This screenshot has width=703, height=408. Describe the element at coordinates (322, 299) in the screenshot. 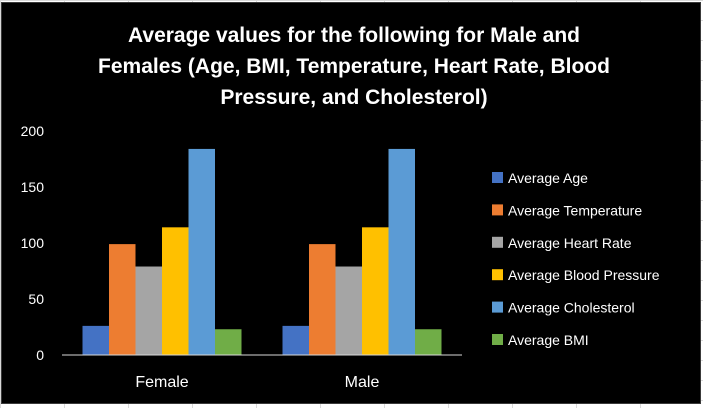

I see `bar-male-average-temperature` at that location.